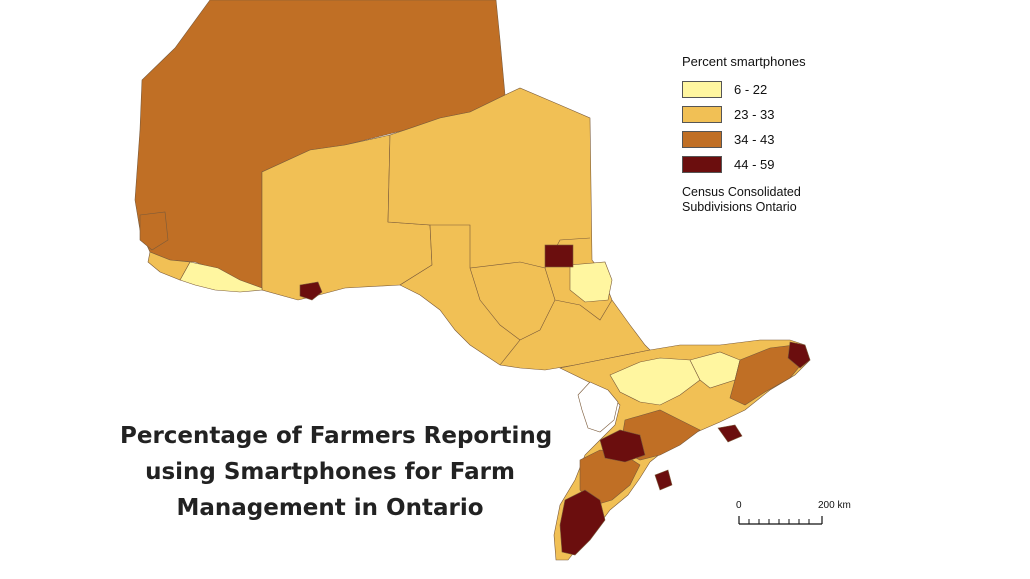 The image size is (1030, 579). What do you see at coordinates (751, 89) in the screenshot?
I see `legend-label: 6 - 22` at bounding box center [751, 89].